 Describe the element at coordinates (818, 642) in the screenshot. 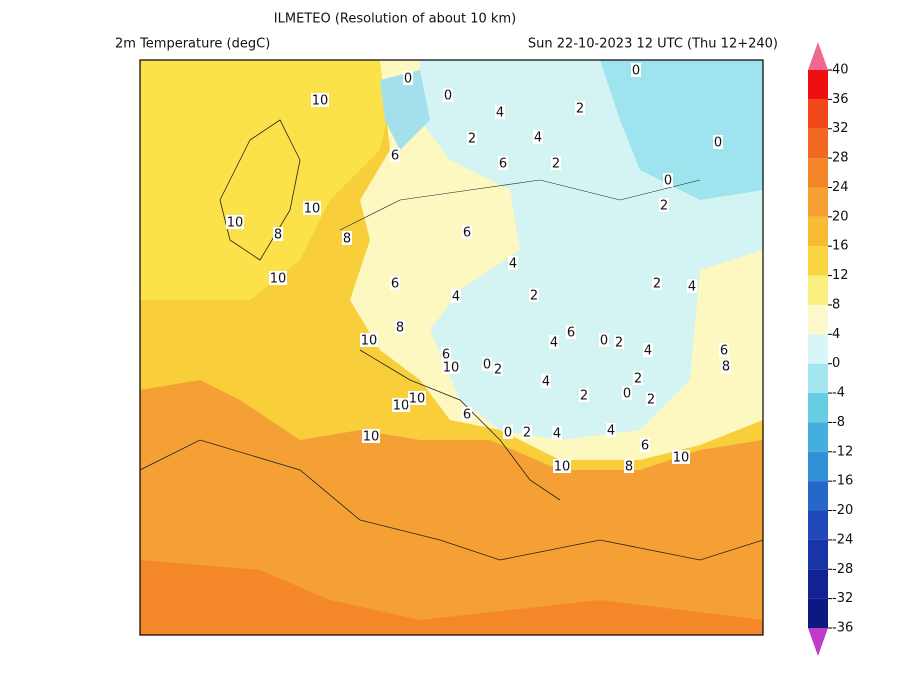

I see `colorbar-under` at that location.